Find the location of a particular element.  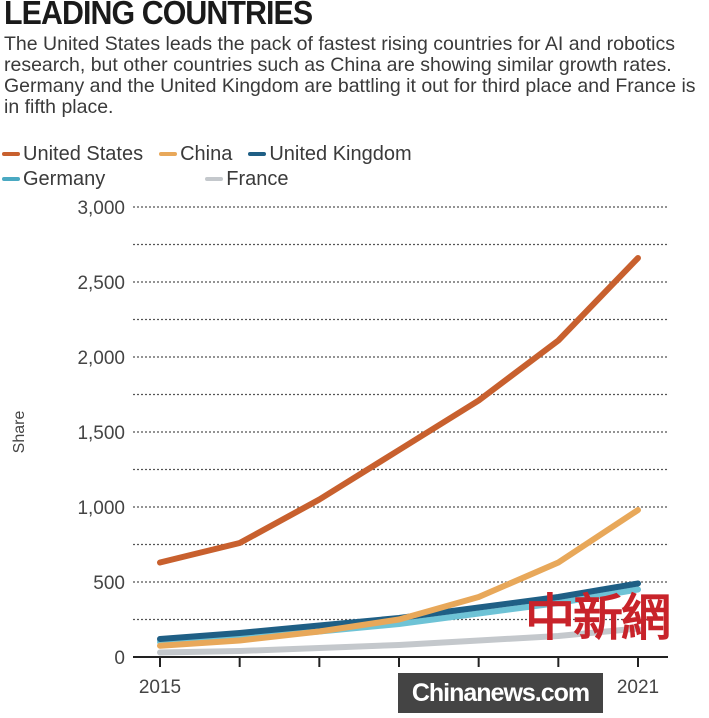

legend-item-china: China is located at coordinates (195, 154).